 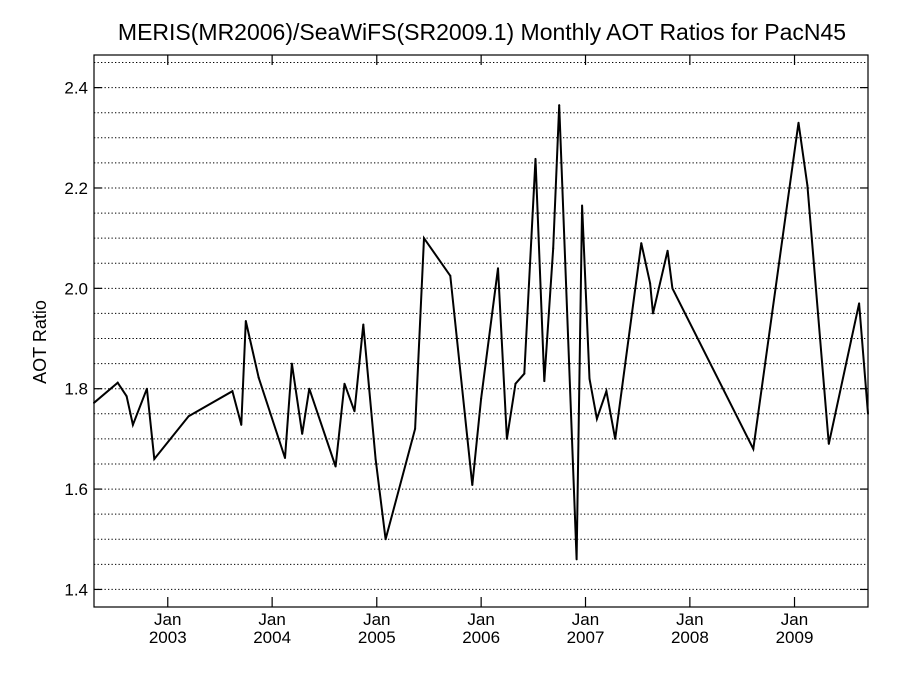 I want to click on x-tick-label-year: 2005, so click(x=377, y=637).